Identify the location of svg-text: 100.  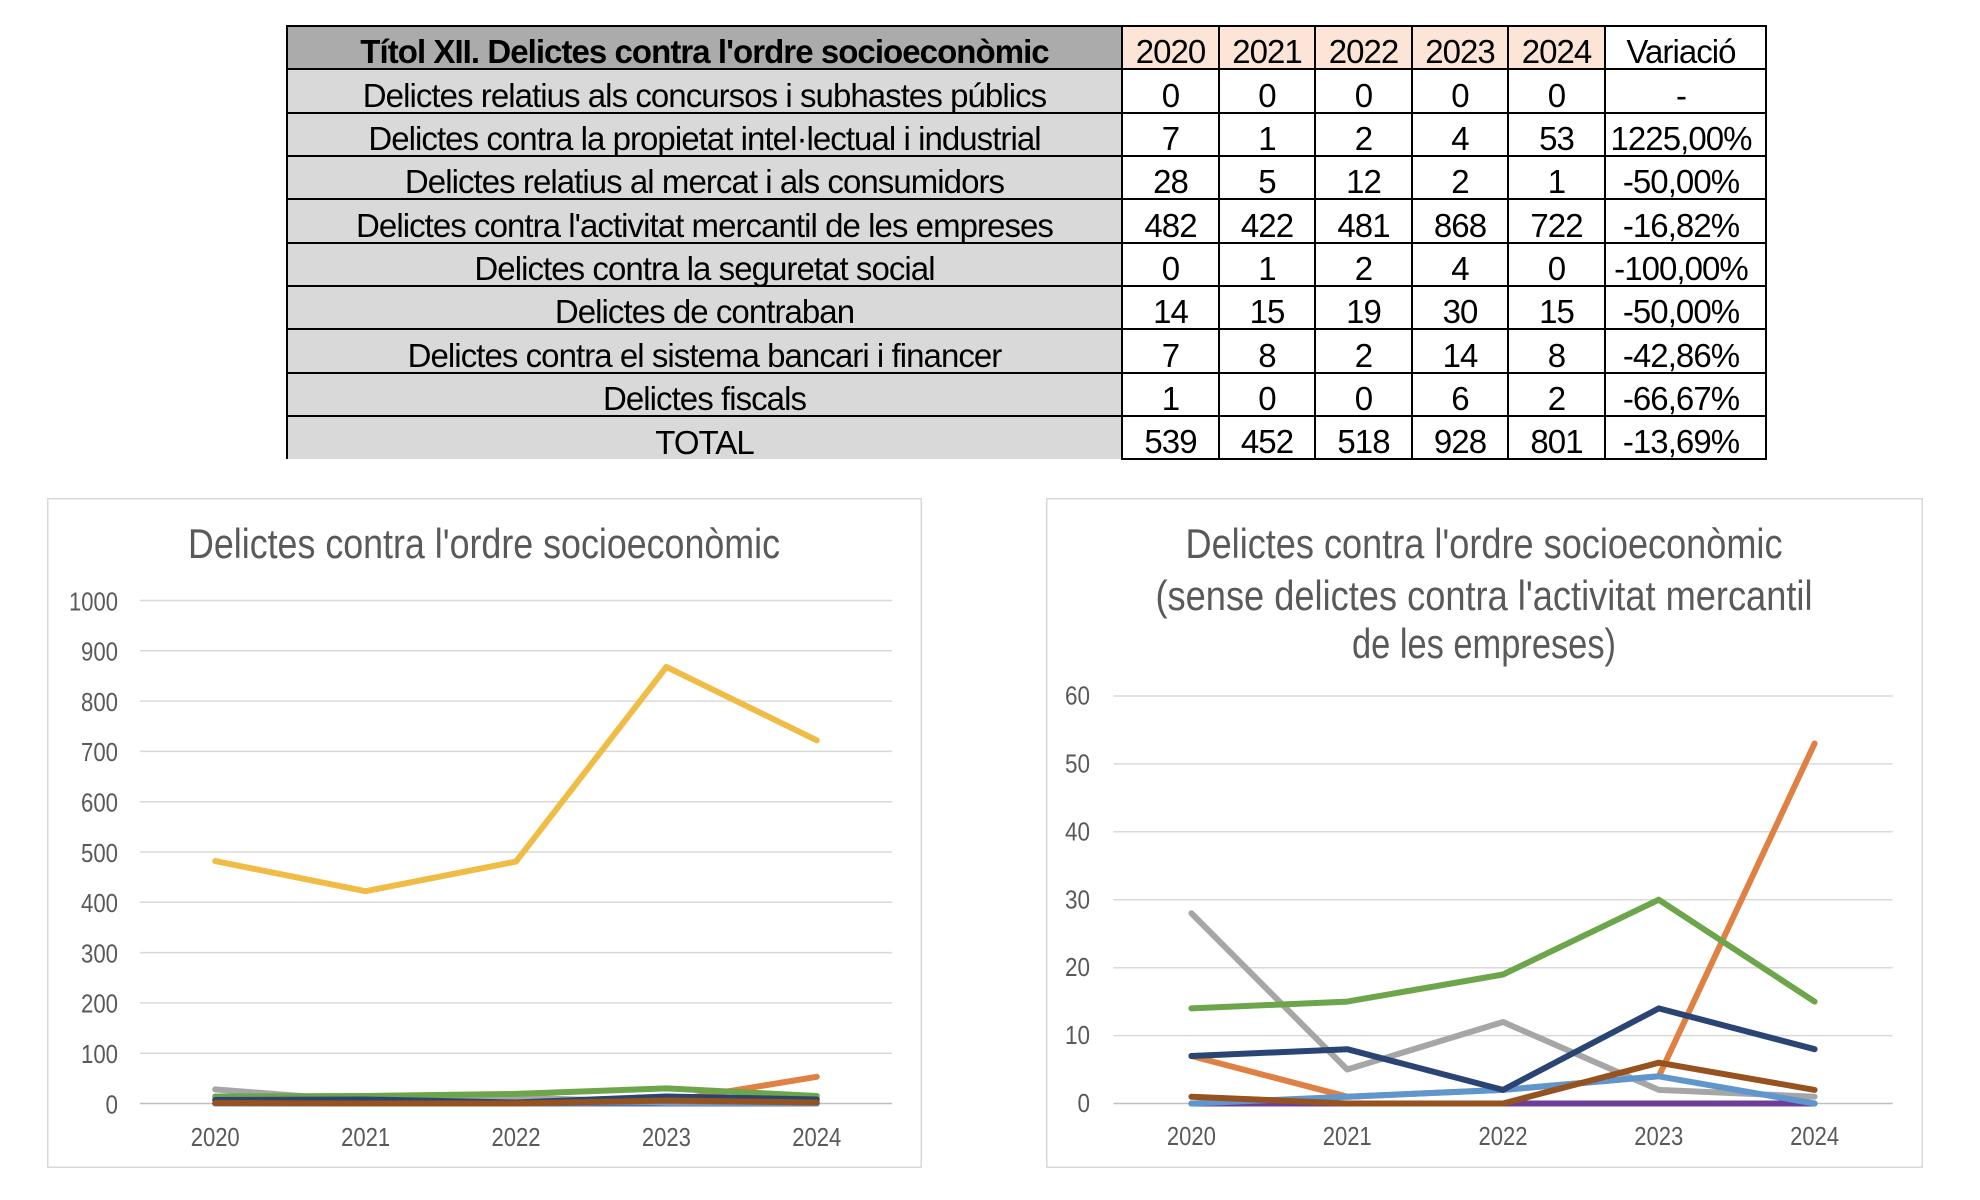
(99, 1054).